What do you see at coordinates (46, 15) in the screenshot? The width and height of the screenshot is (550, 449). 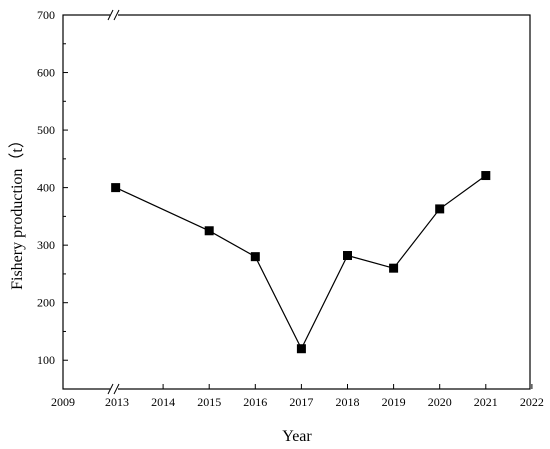 I see `y-tick-label: 700` at bounding box center [46, 15].